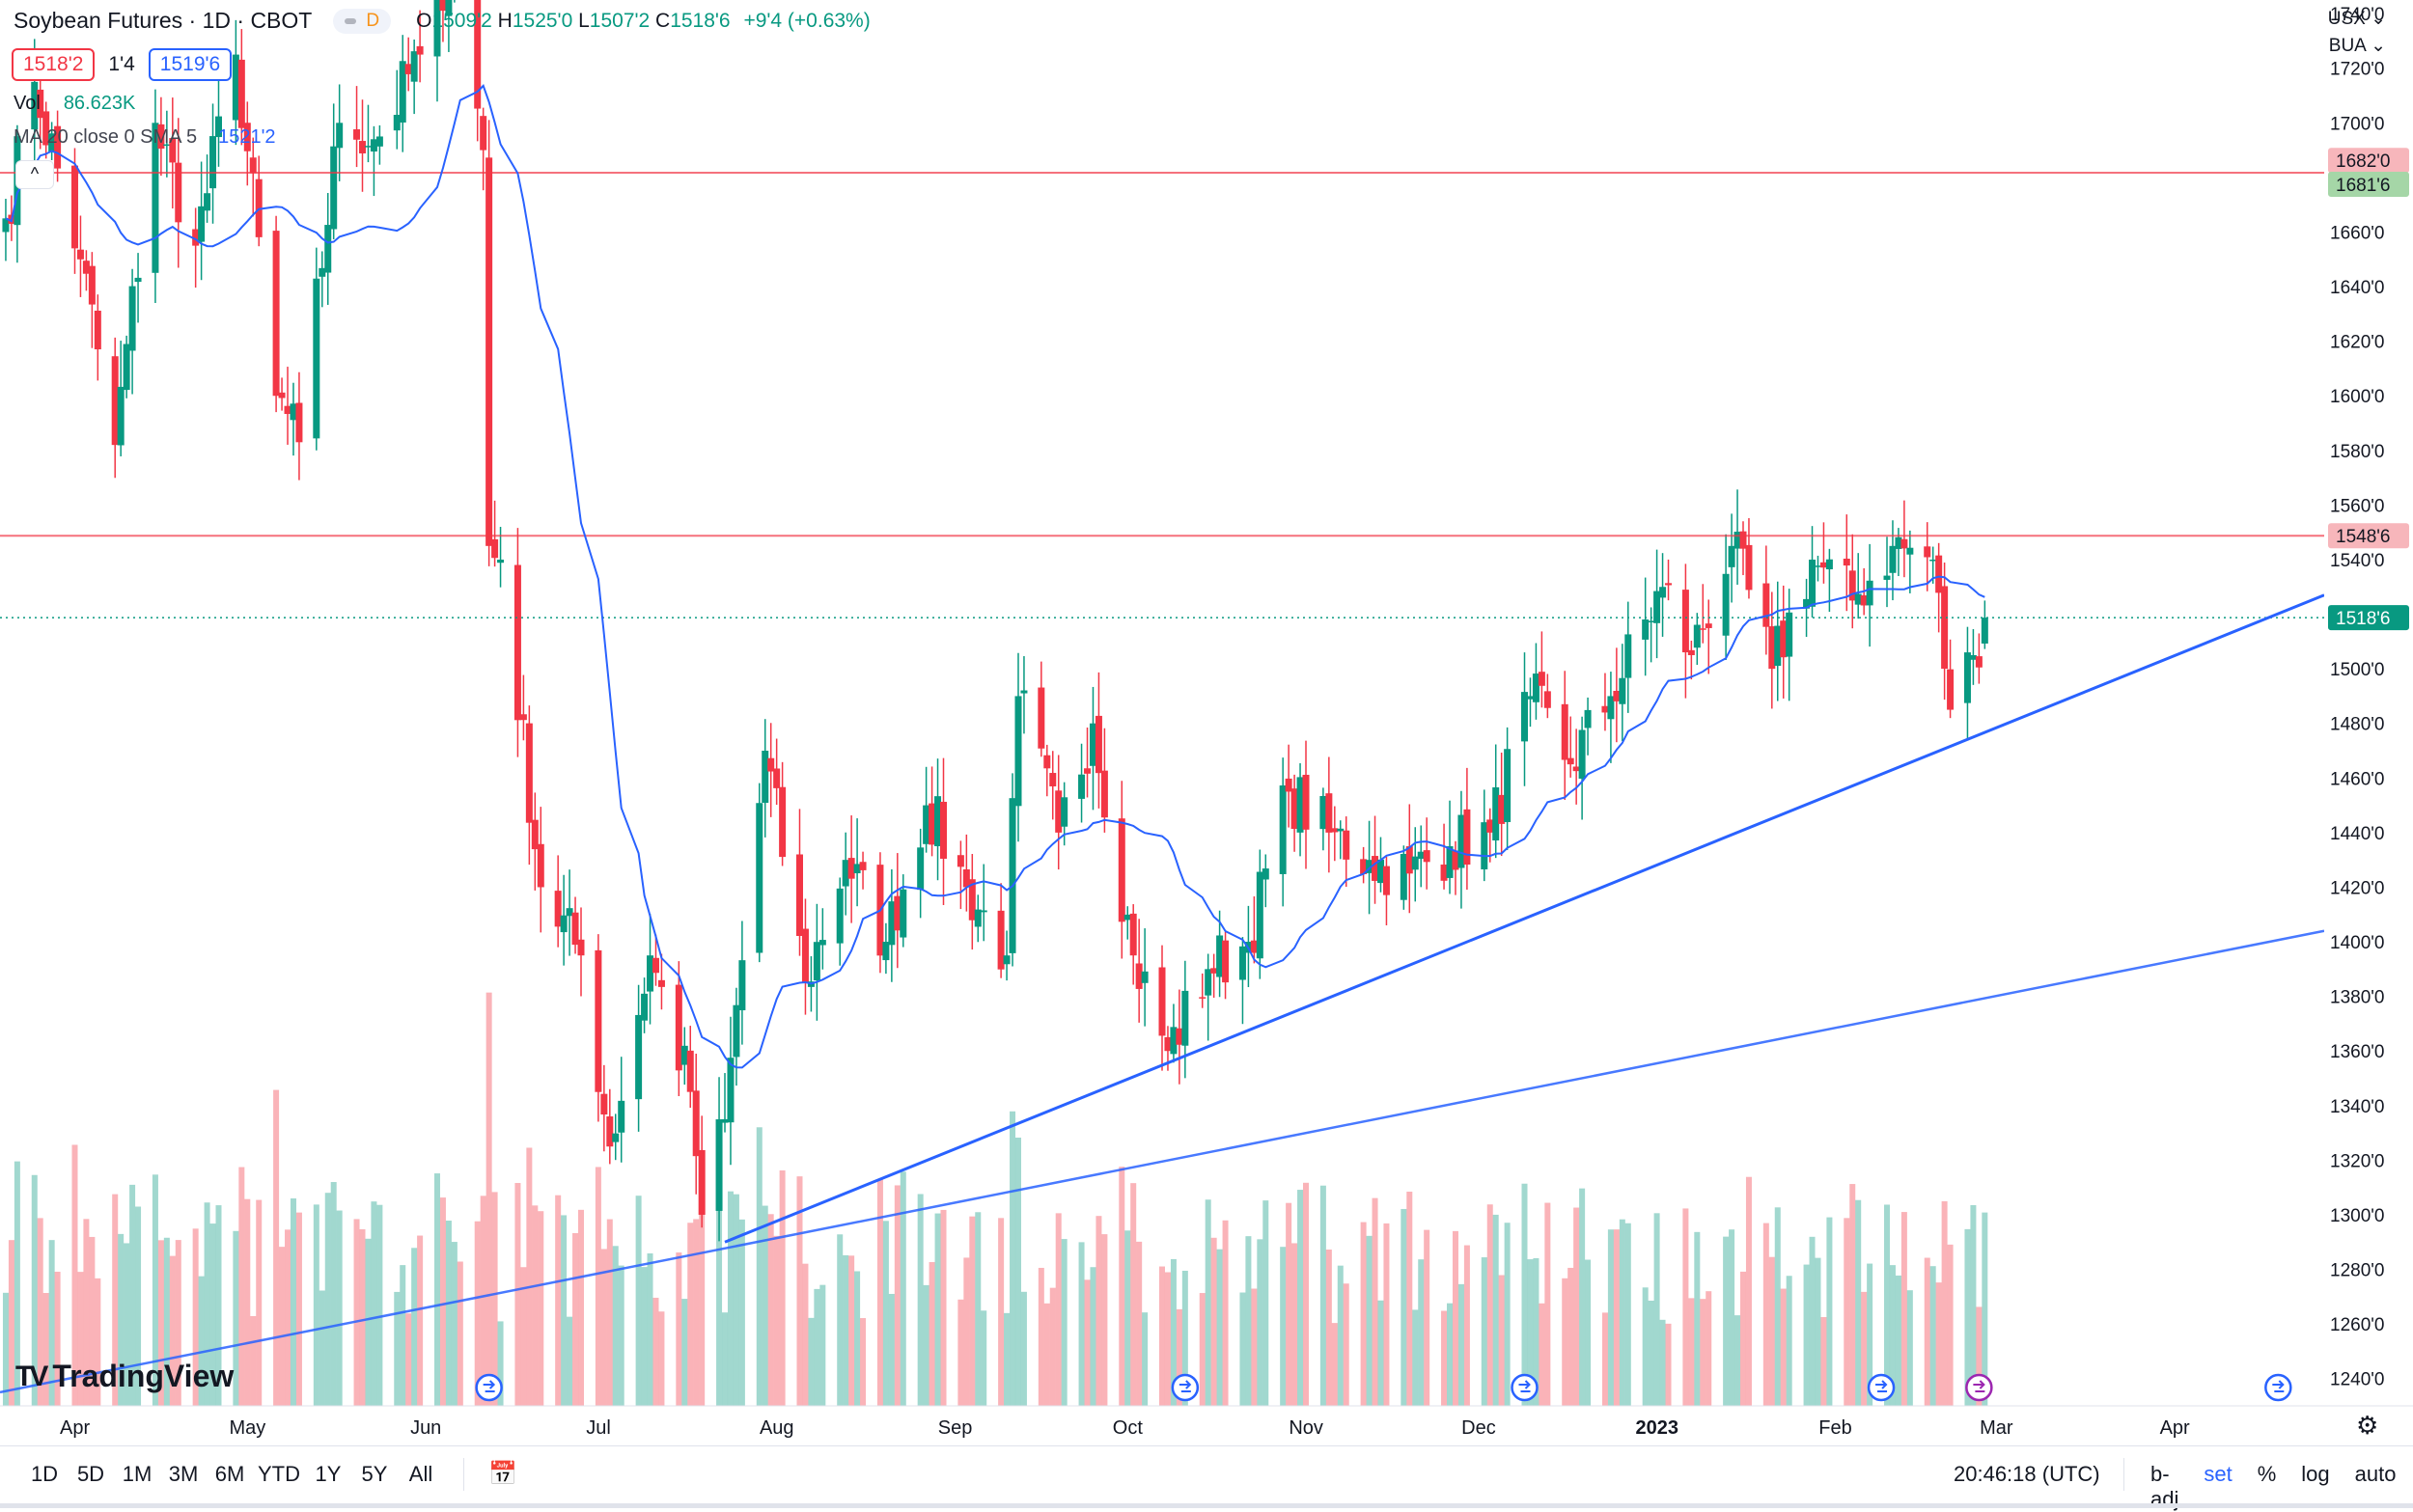 The width and height of the screenshot is (2413, 1512). Describe the element at coordinates (502, 1474) in the screenshot. I see `goto-date-calendar-icon: 📅` at that location.